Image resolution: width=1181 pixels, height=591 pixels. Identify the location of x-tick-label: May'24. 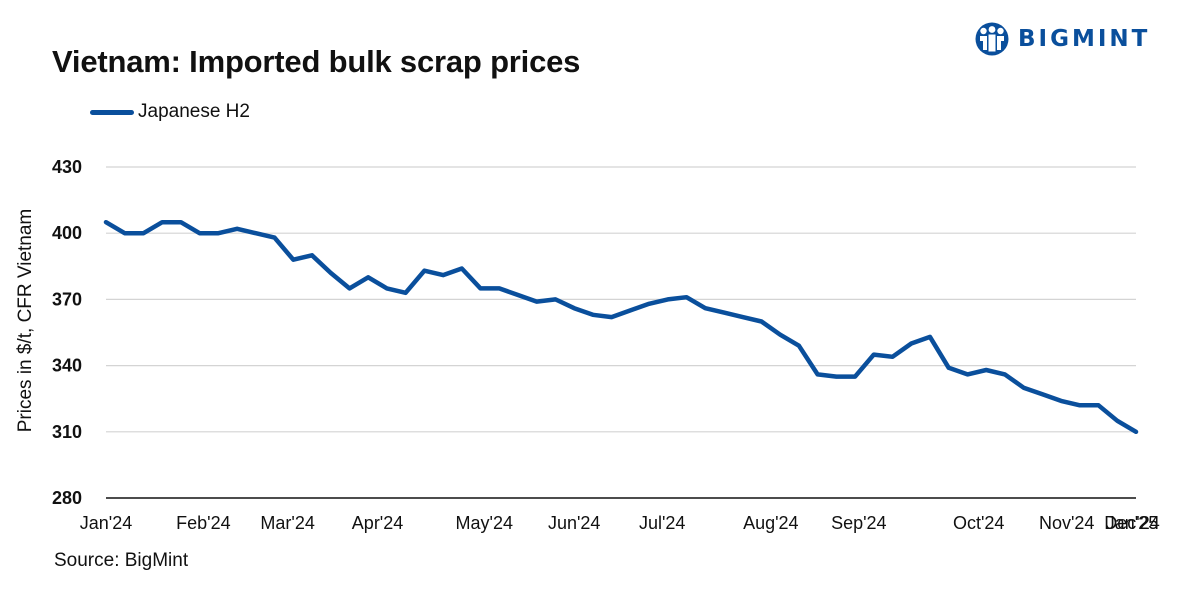
(484, 523).